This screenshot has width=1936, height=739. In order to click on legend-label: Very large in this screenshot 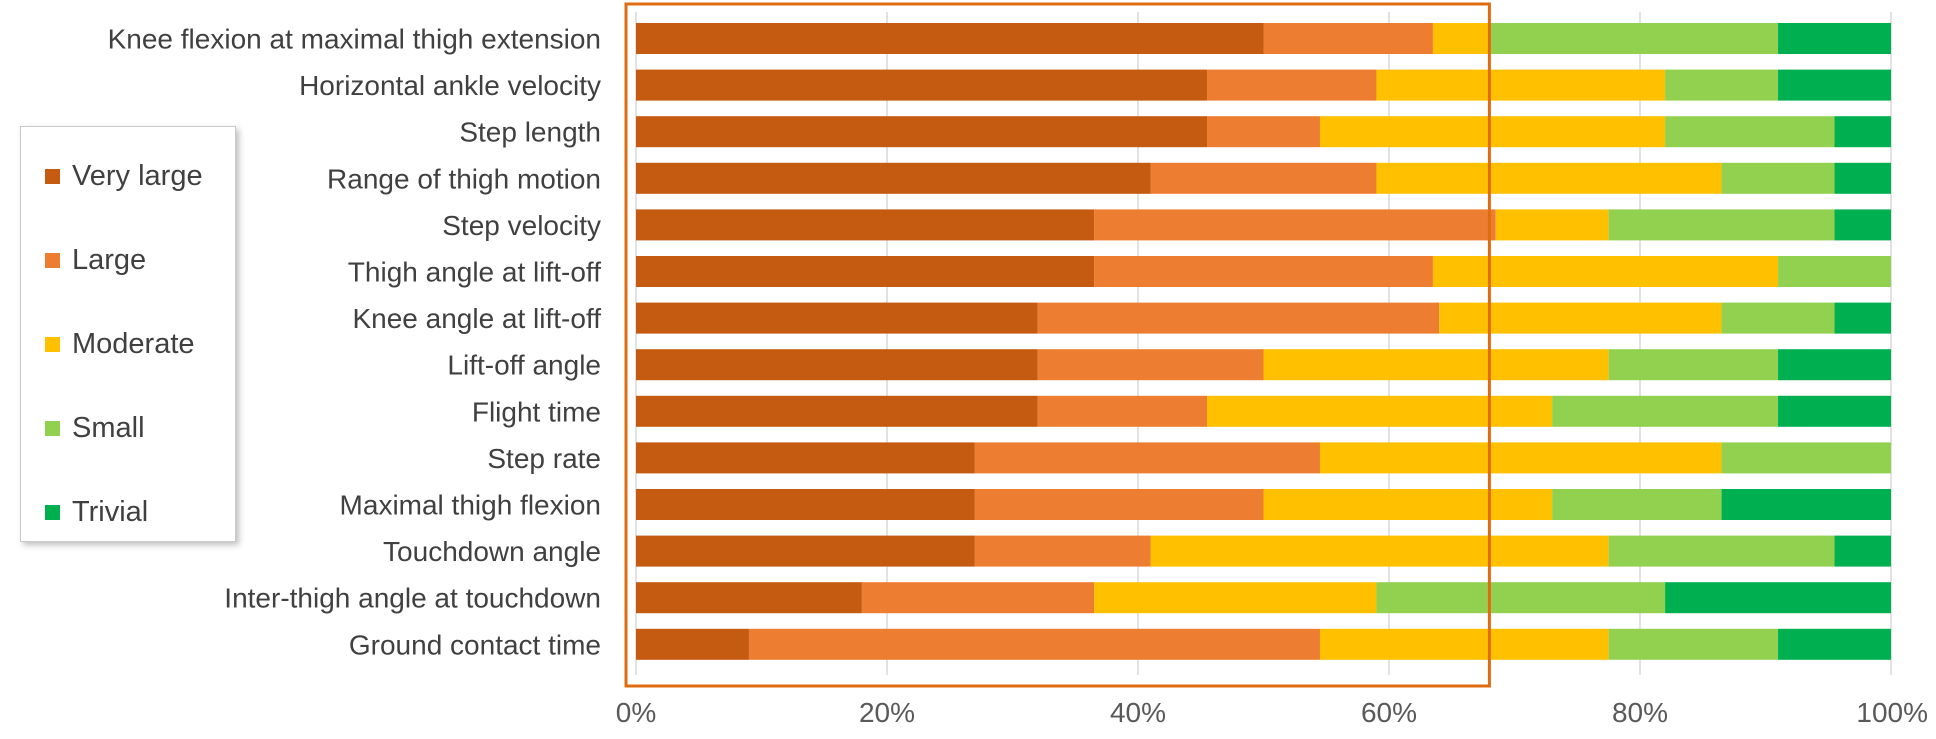, I will do `click(137, 175)`.